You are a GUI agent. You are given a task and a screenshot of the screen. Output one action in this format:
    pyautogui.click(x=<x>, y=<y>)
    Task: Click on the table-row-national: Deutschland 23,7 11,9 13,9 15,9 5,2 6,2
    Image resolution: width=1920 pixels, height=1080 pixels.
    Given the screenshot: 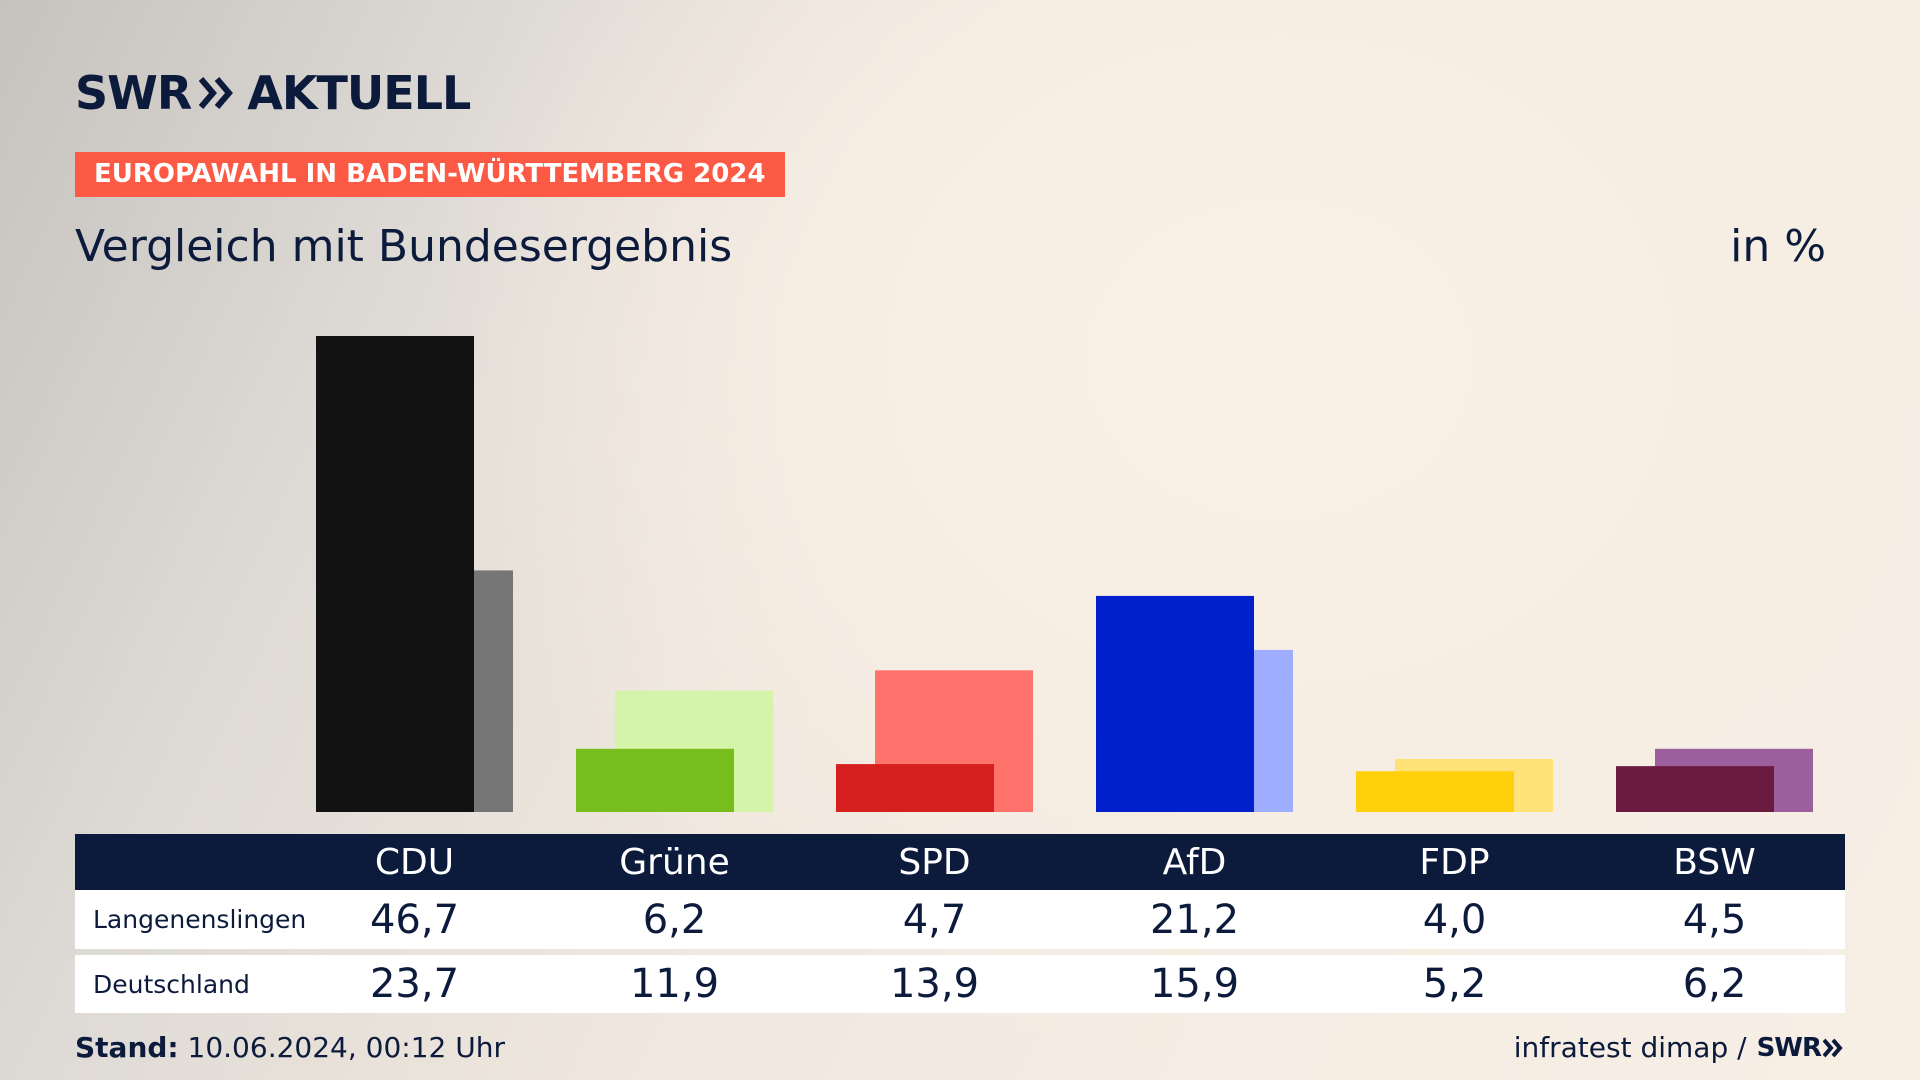 What is the action you would take?
    pyautogui.click(x=960, y=984)
    